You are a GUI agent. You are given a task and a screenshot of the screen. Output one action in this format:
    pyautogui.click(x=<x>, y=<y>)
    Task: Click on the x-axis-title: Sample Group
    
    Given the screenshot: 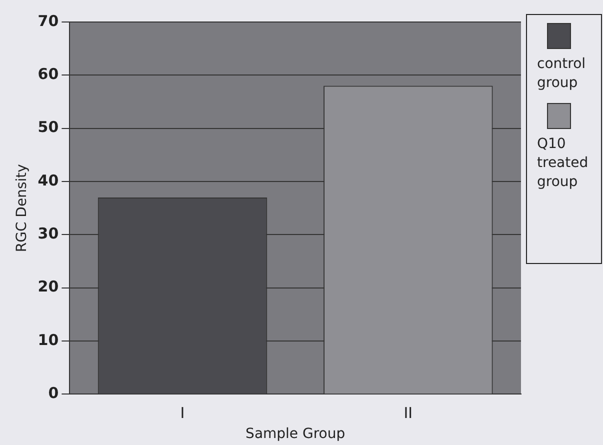 What is the action you would take?
    pyautogui.click(x=296, y=434)
    